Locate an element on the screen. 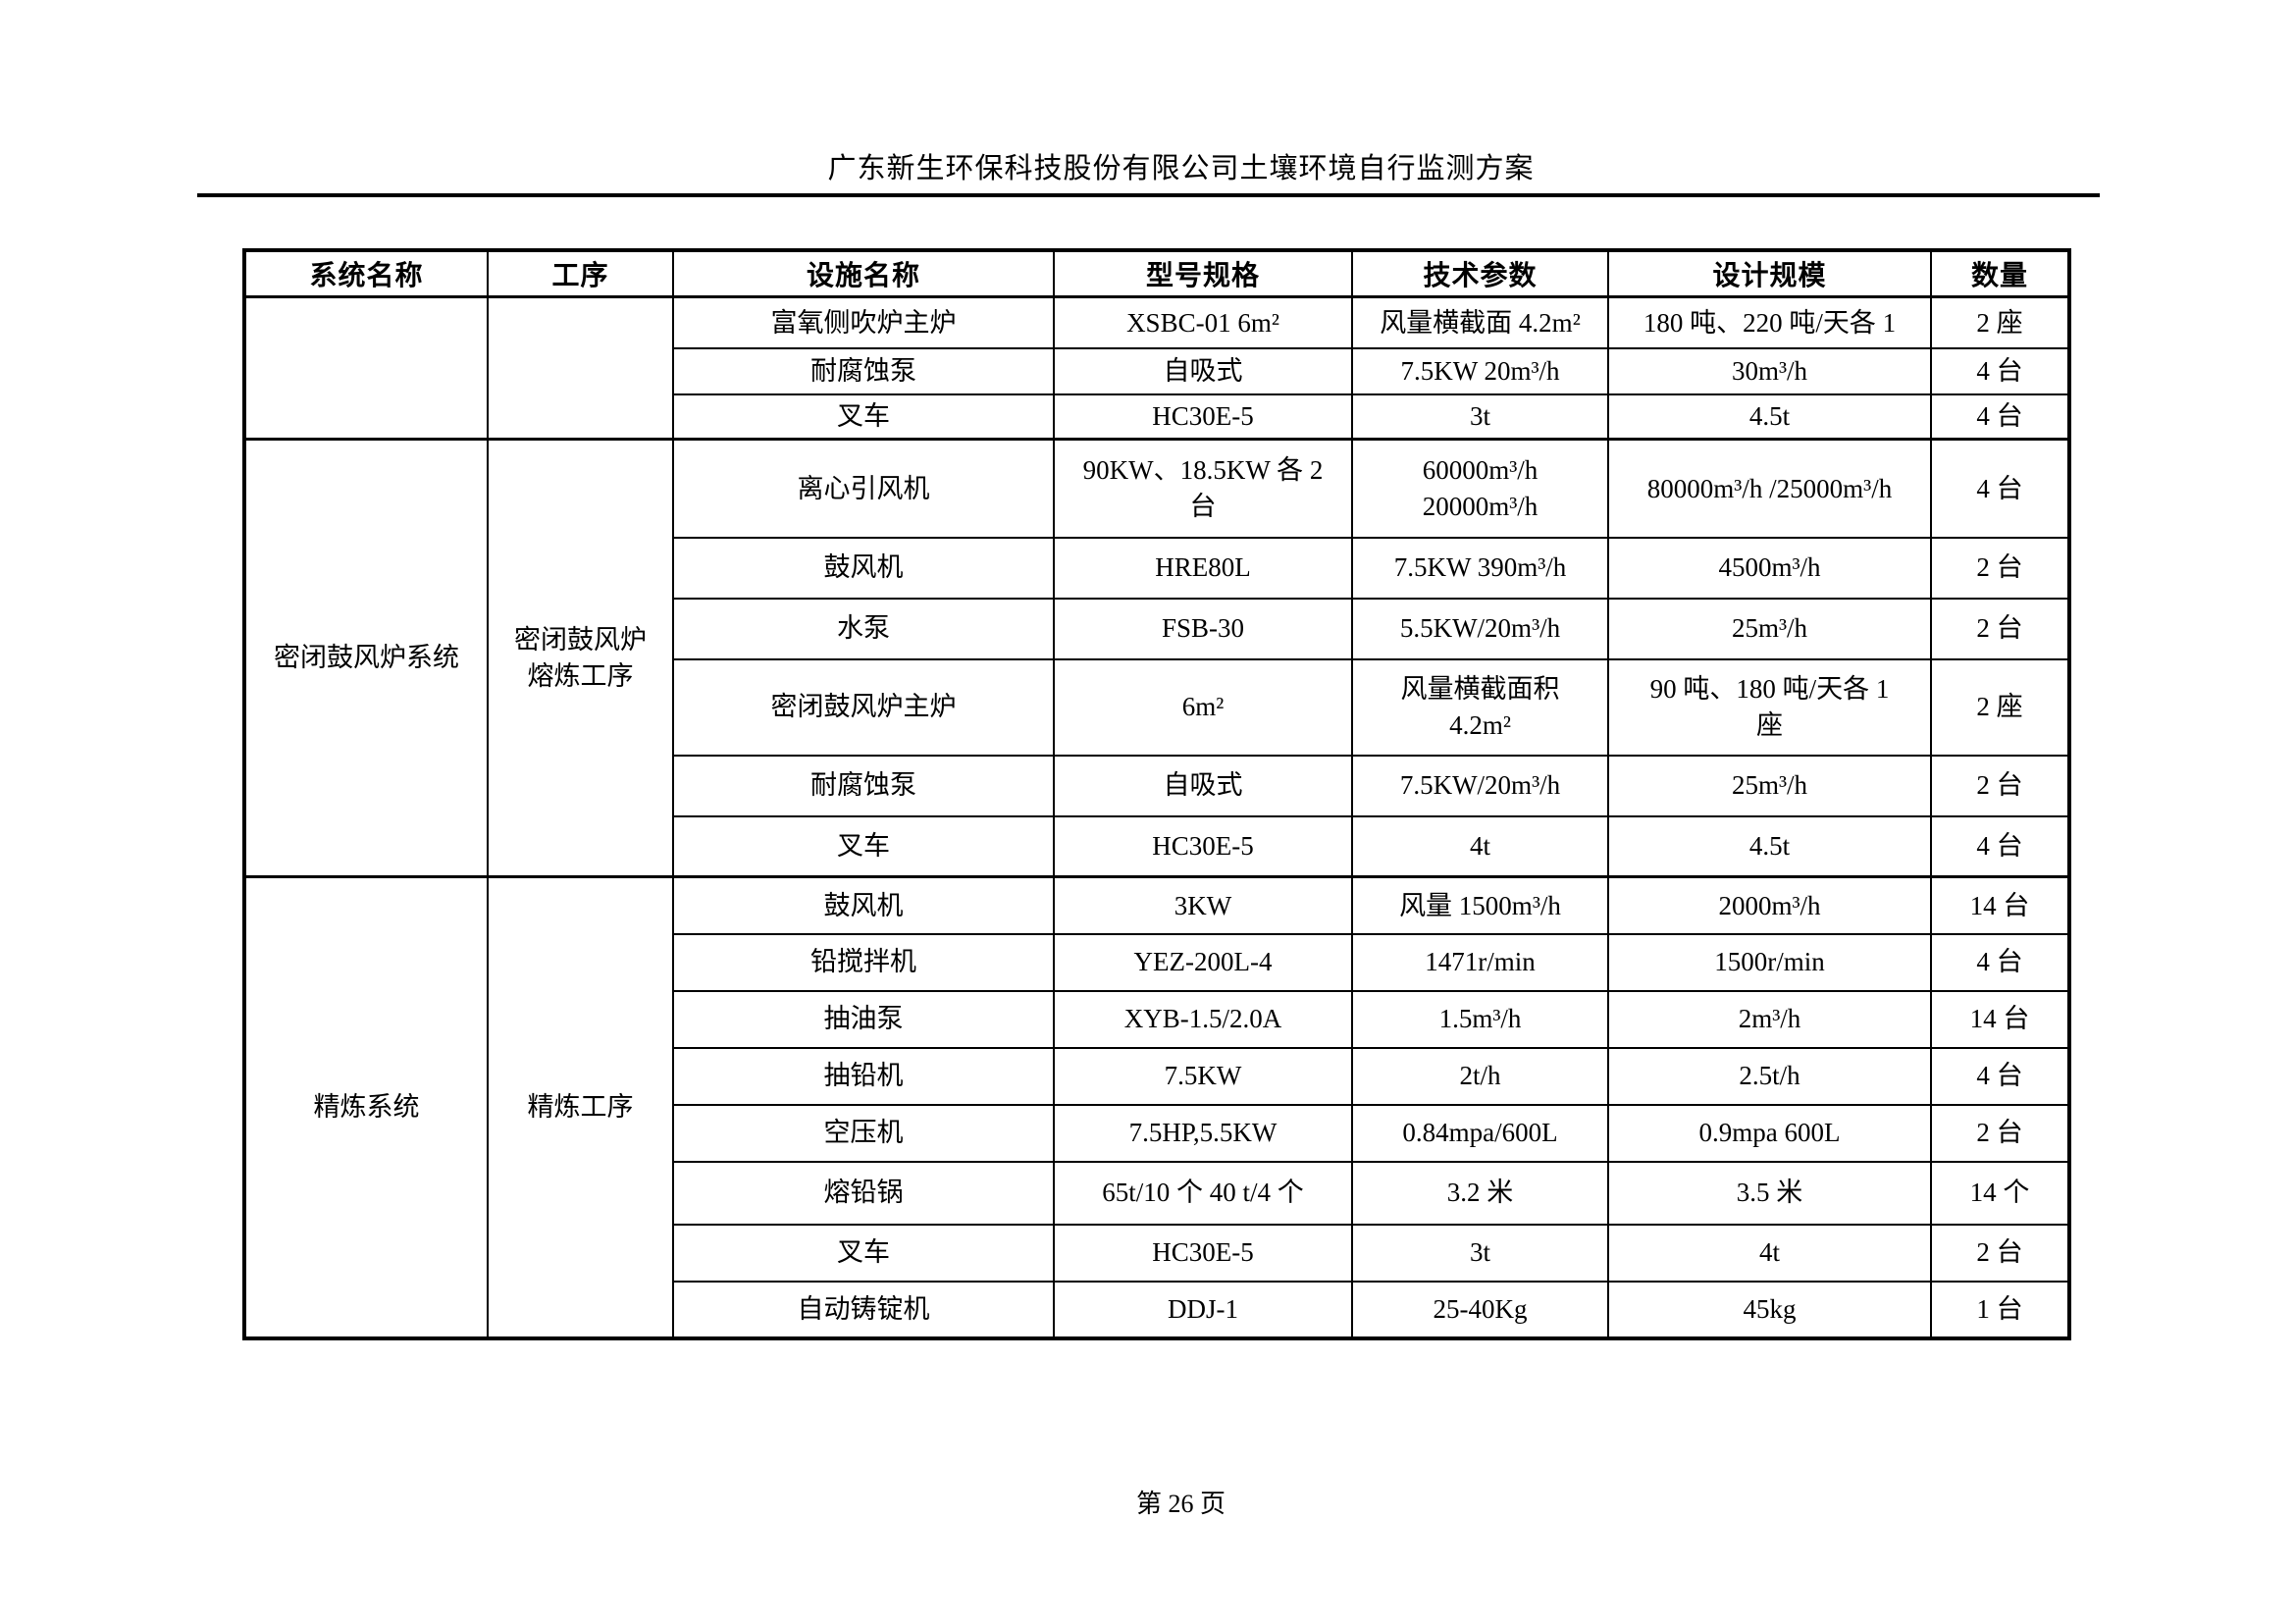 Image resolution: width=2295 pixels, height=1624 pixels. cell-tech-params: 1471r/min is located at coordinates (1480, 962).